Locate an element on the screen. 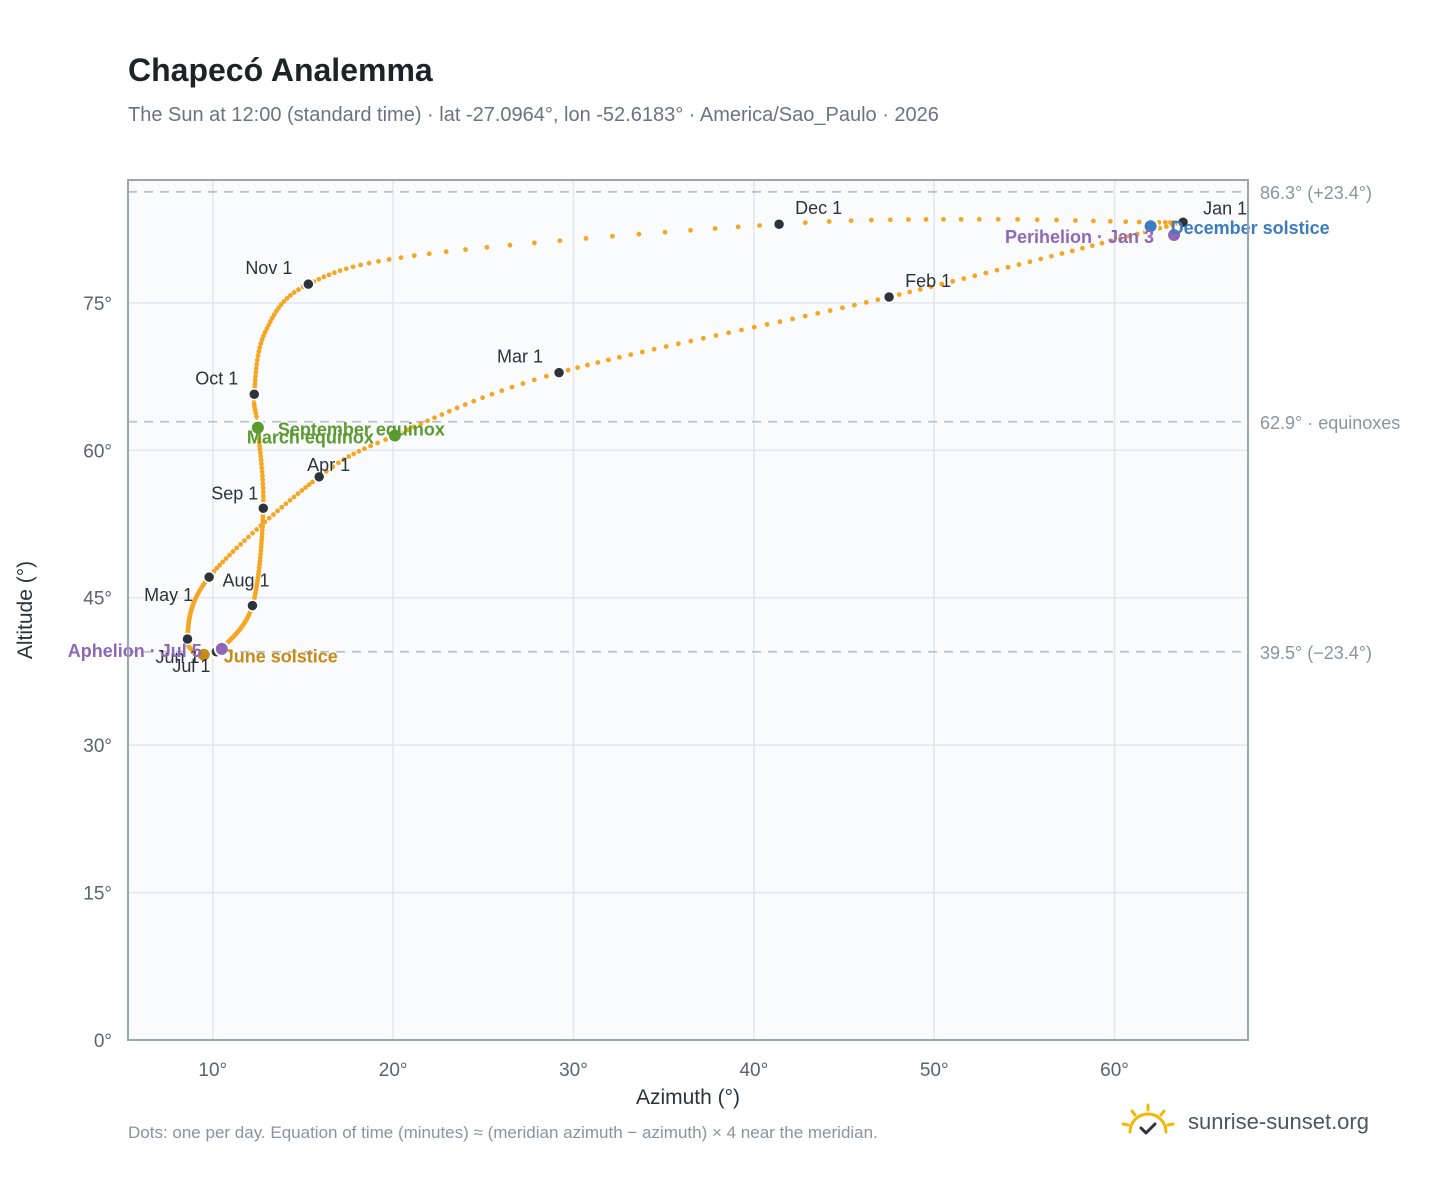 Image resolution: width=1448 pixels, height=1188 pixels. chart-title: Chapecó Analemma is located at coordinates (280, 70).